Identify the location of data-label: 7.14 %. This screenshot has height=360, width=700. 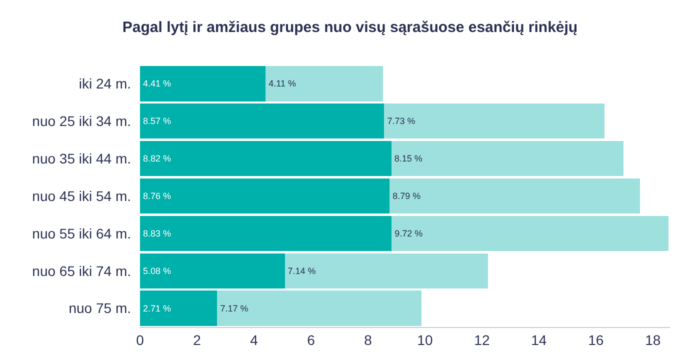
(302, 271).